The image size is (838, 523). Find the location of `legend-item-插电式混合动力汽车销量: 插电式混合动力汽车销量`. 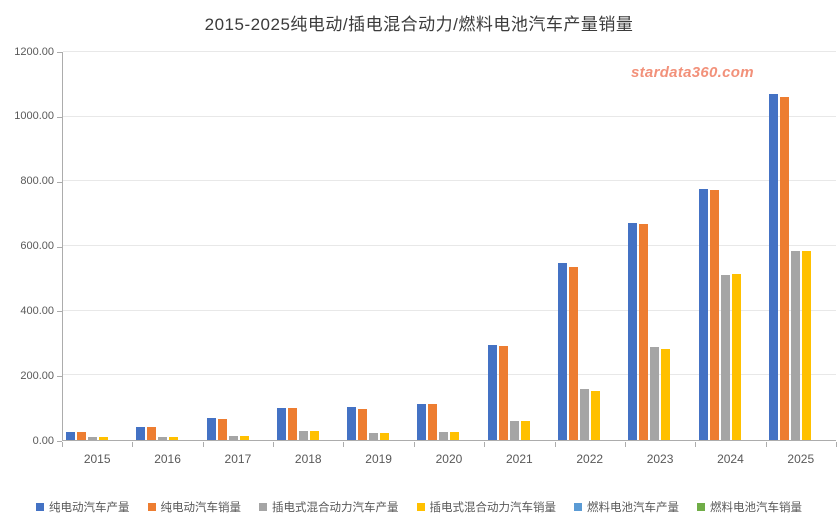

legend-item-插电式混合动力汽车销量: 插电式混合动力汽车销量 is located at coordinates (486, 507).